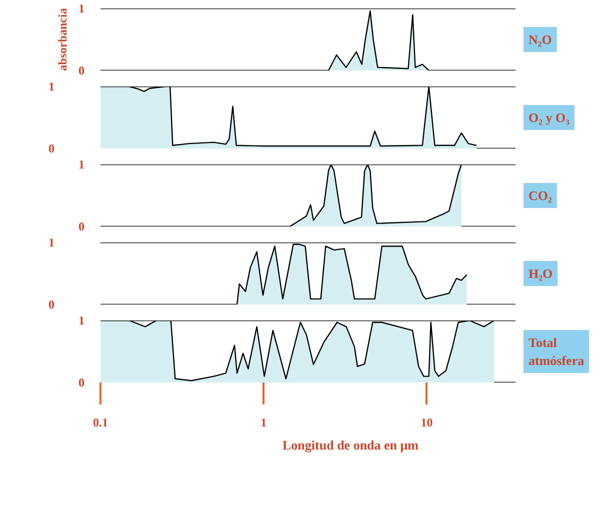 The width and height of the screenshot is (610, 528). Describe the element at coordinates (426, 423) in the screenshot. I see `x-tick-label: 10` at that location.